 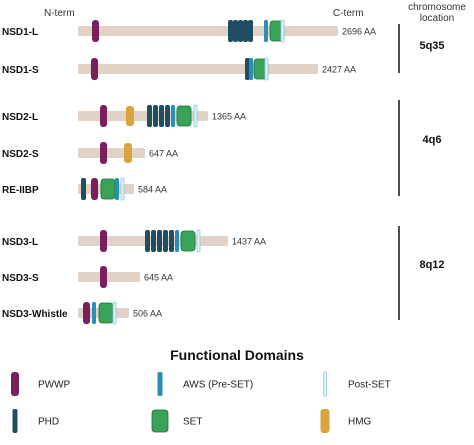 I want to click on chromosome-label: 8q12, so click(x=431, y=265).